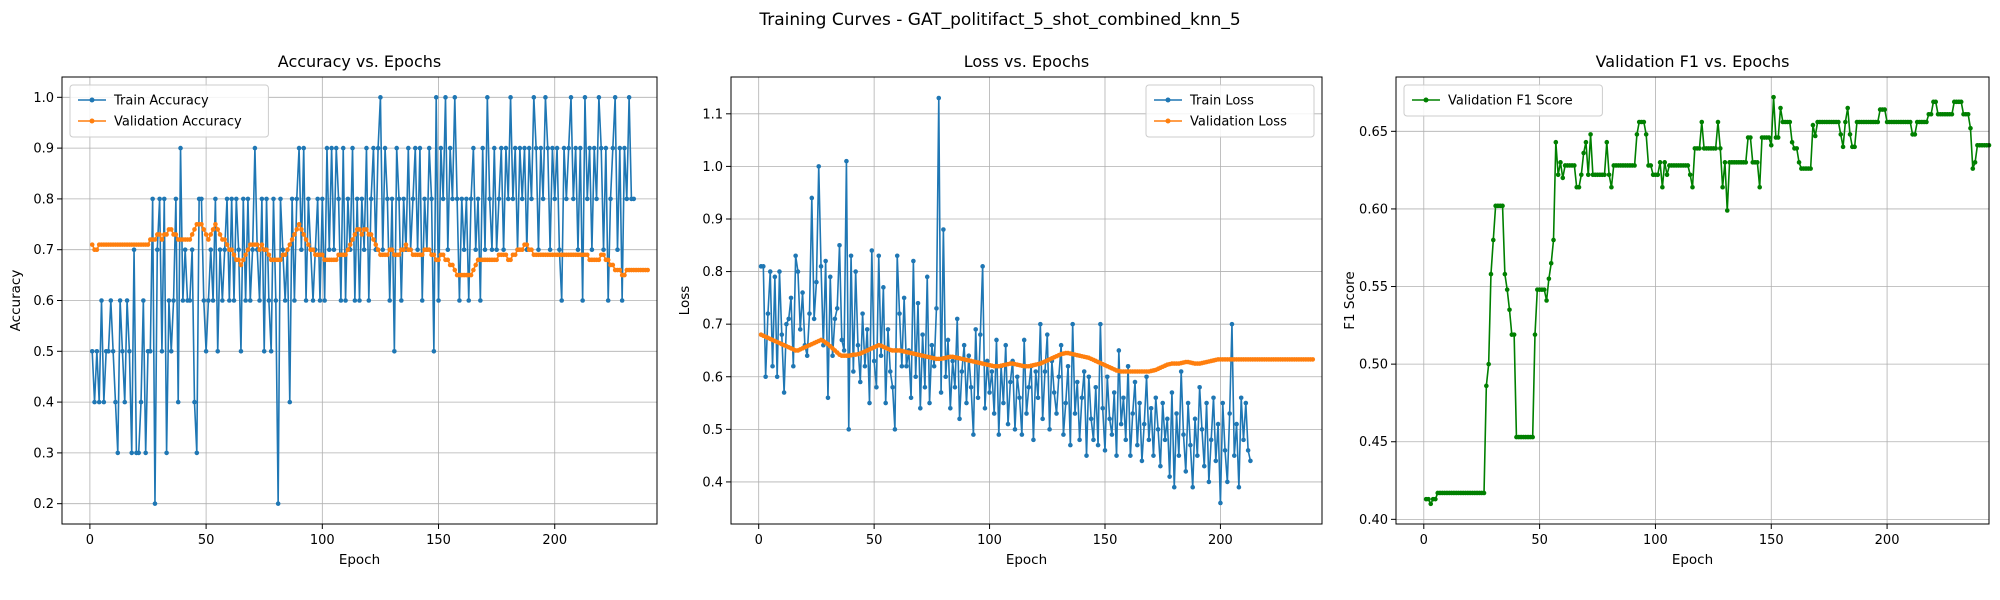 The height and width of the screenshot is (600, 2000). I want to click on legend-label: Train Loss, so click(1221, 101).